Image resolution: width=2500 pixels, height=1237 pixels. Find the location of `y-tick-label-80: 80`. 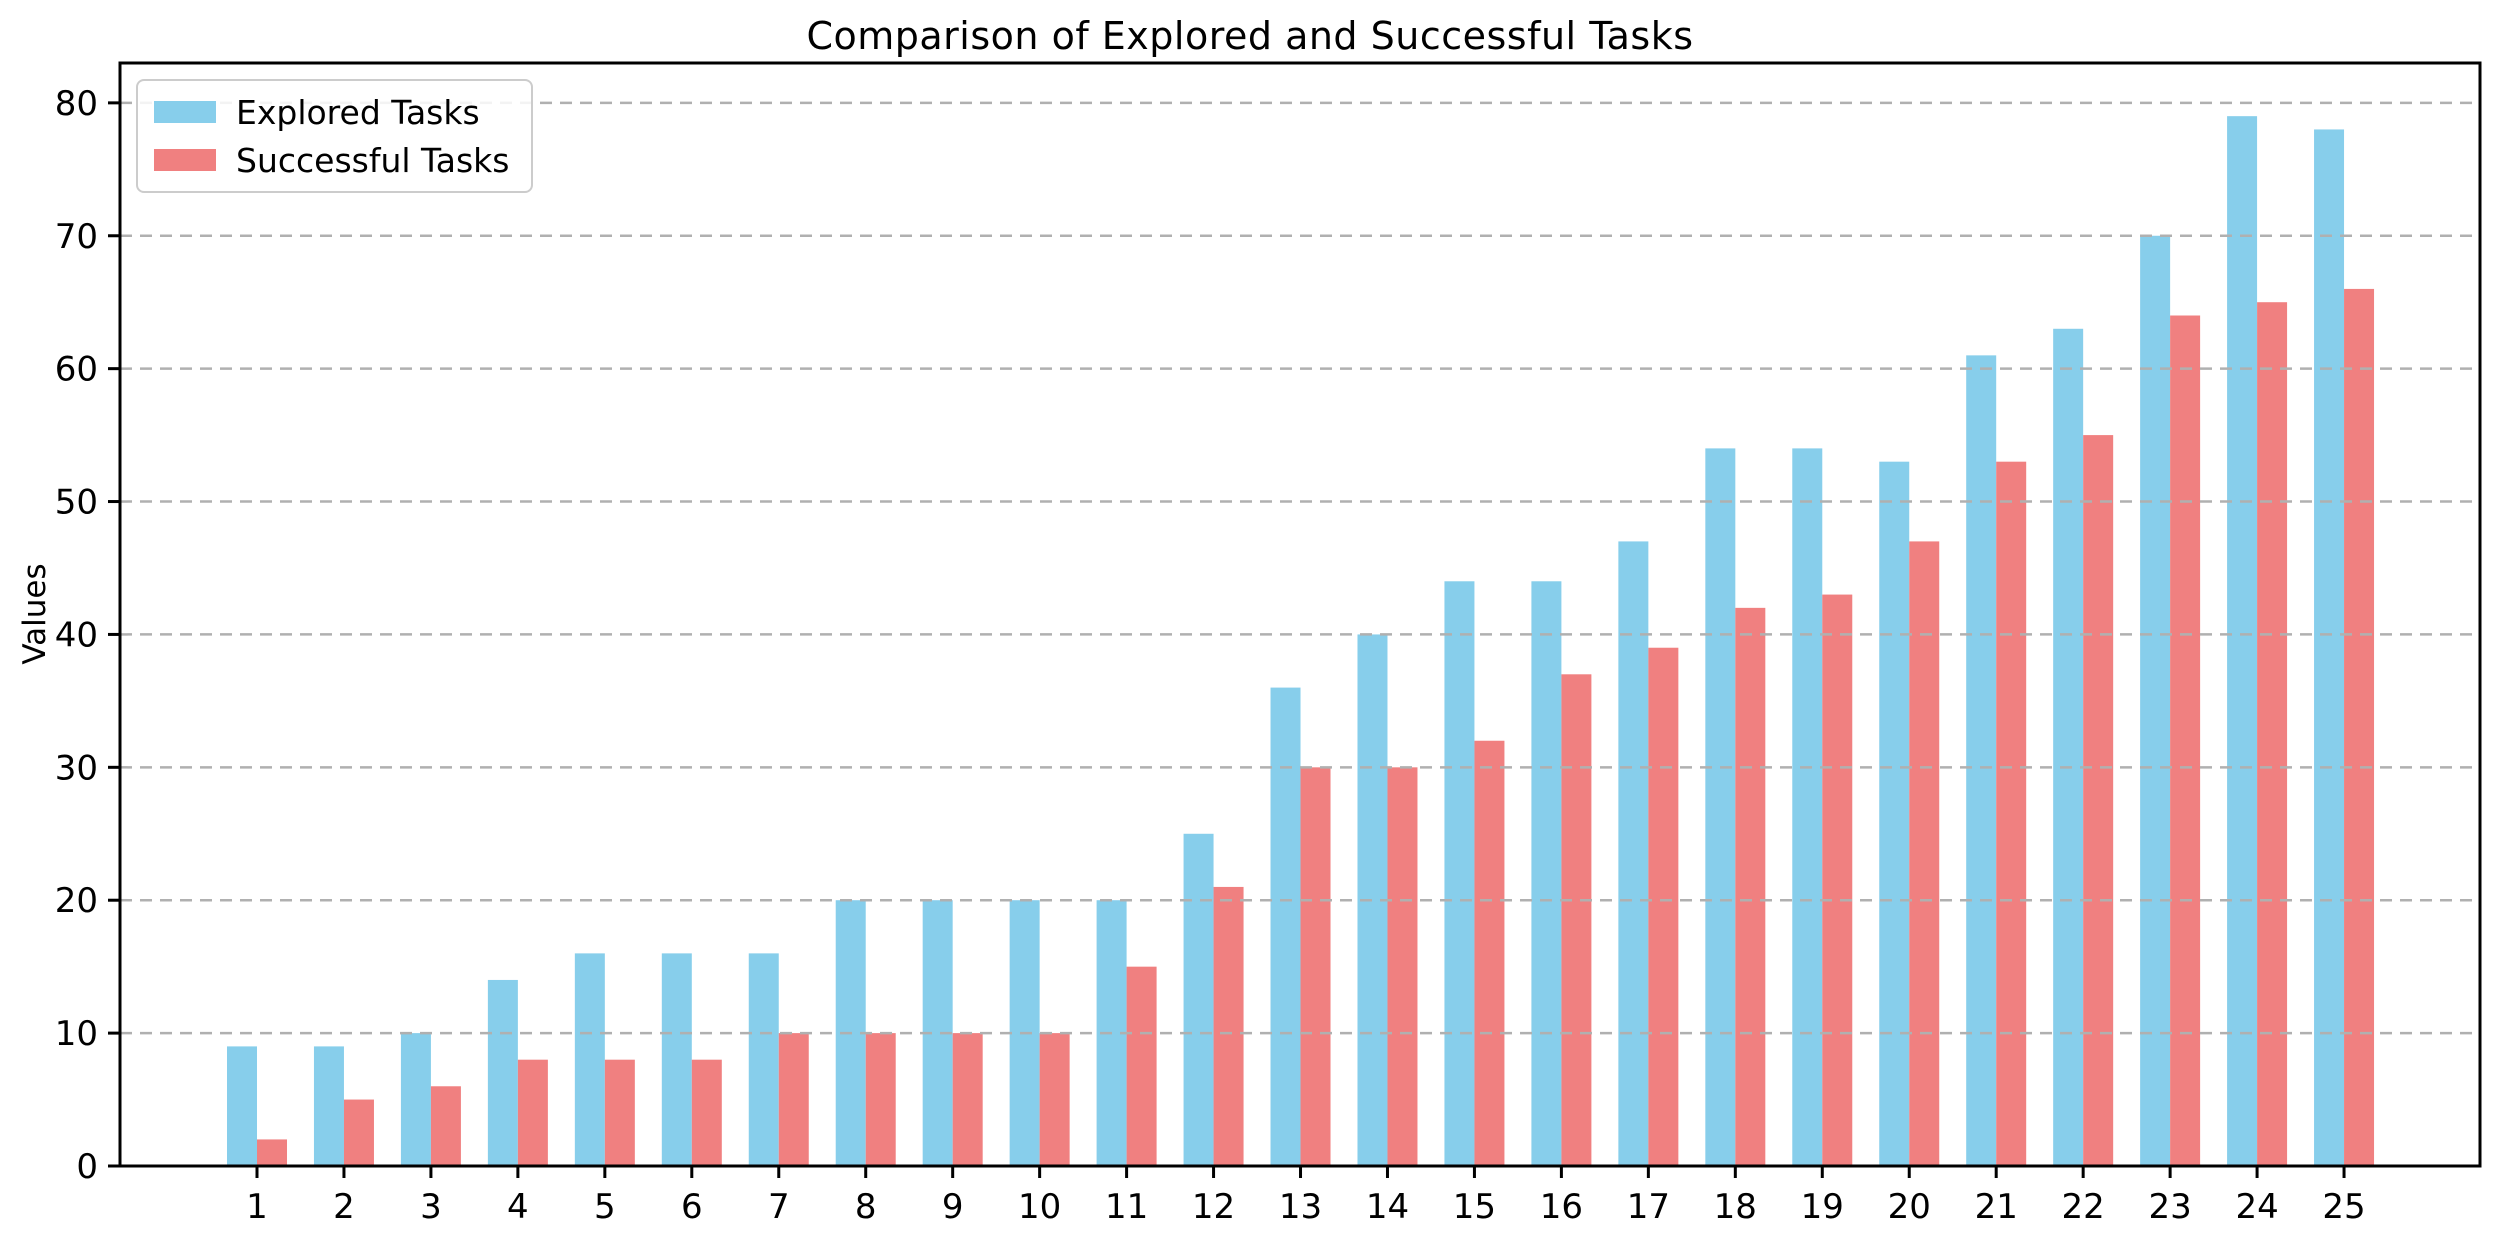

y-tick-label-80: 80 is located at coordinates (76, 104).